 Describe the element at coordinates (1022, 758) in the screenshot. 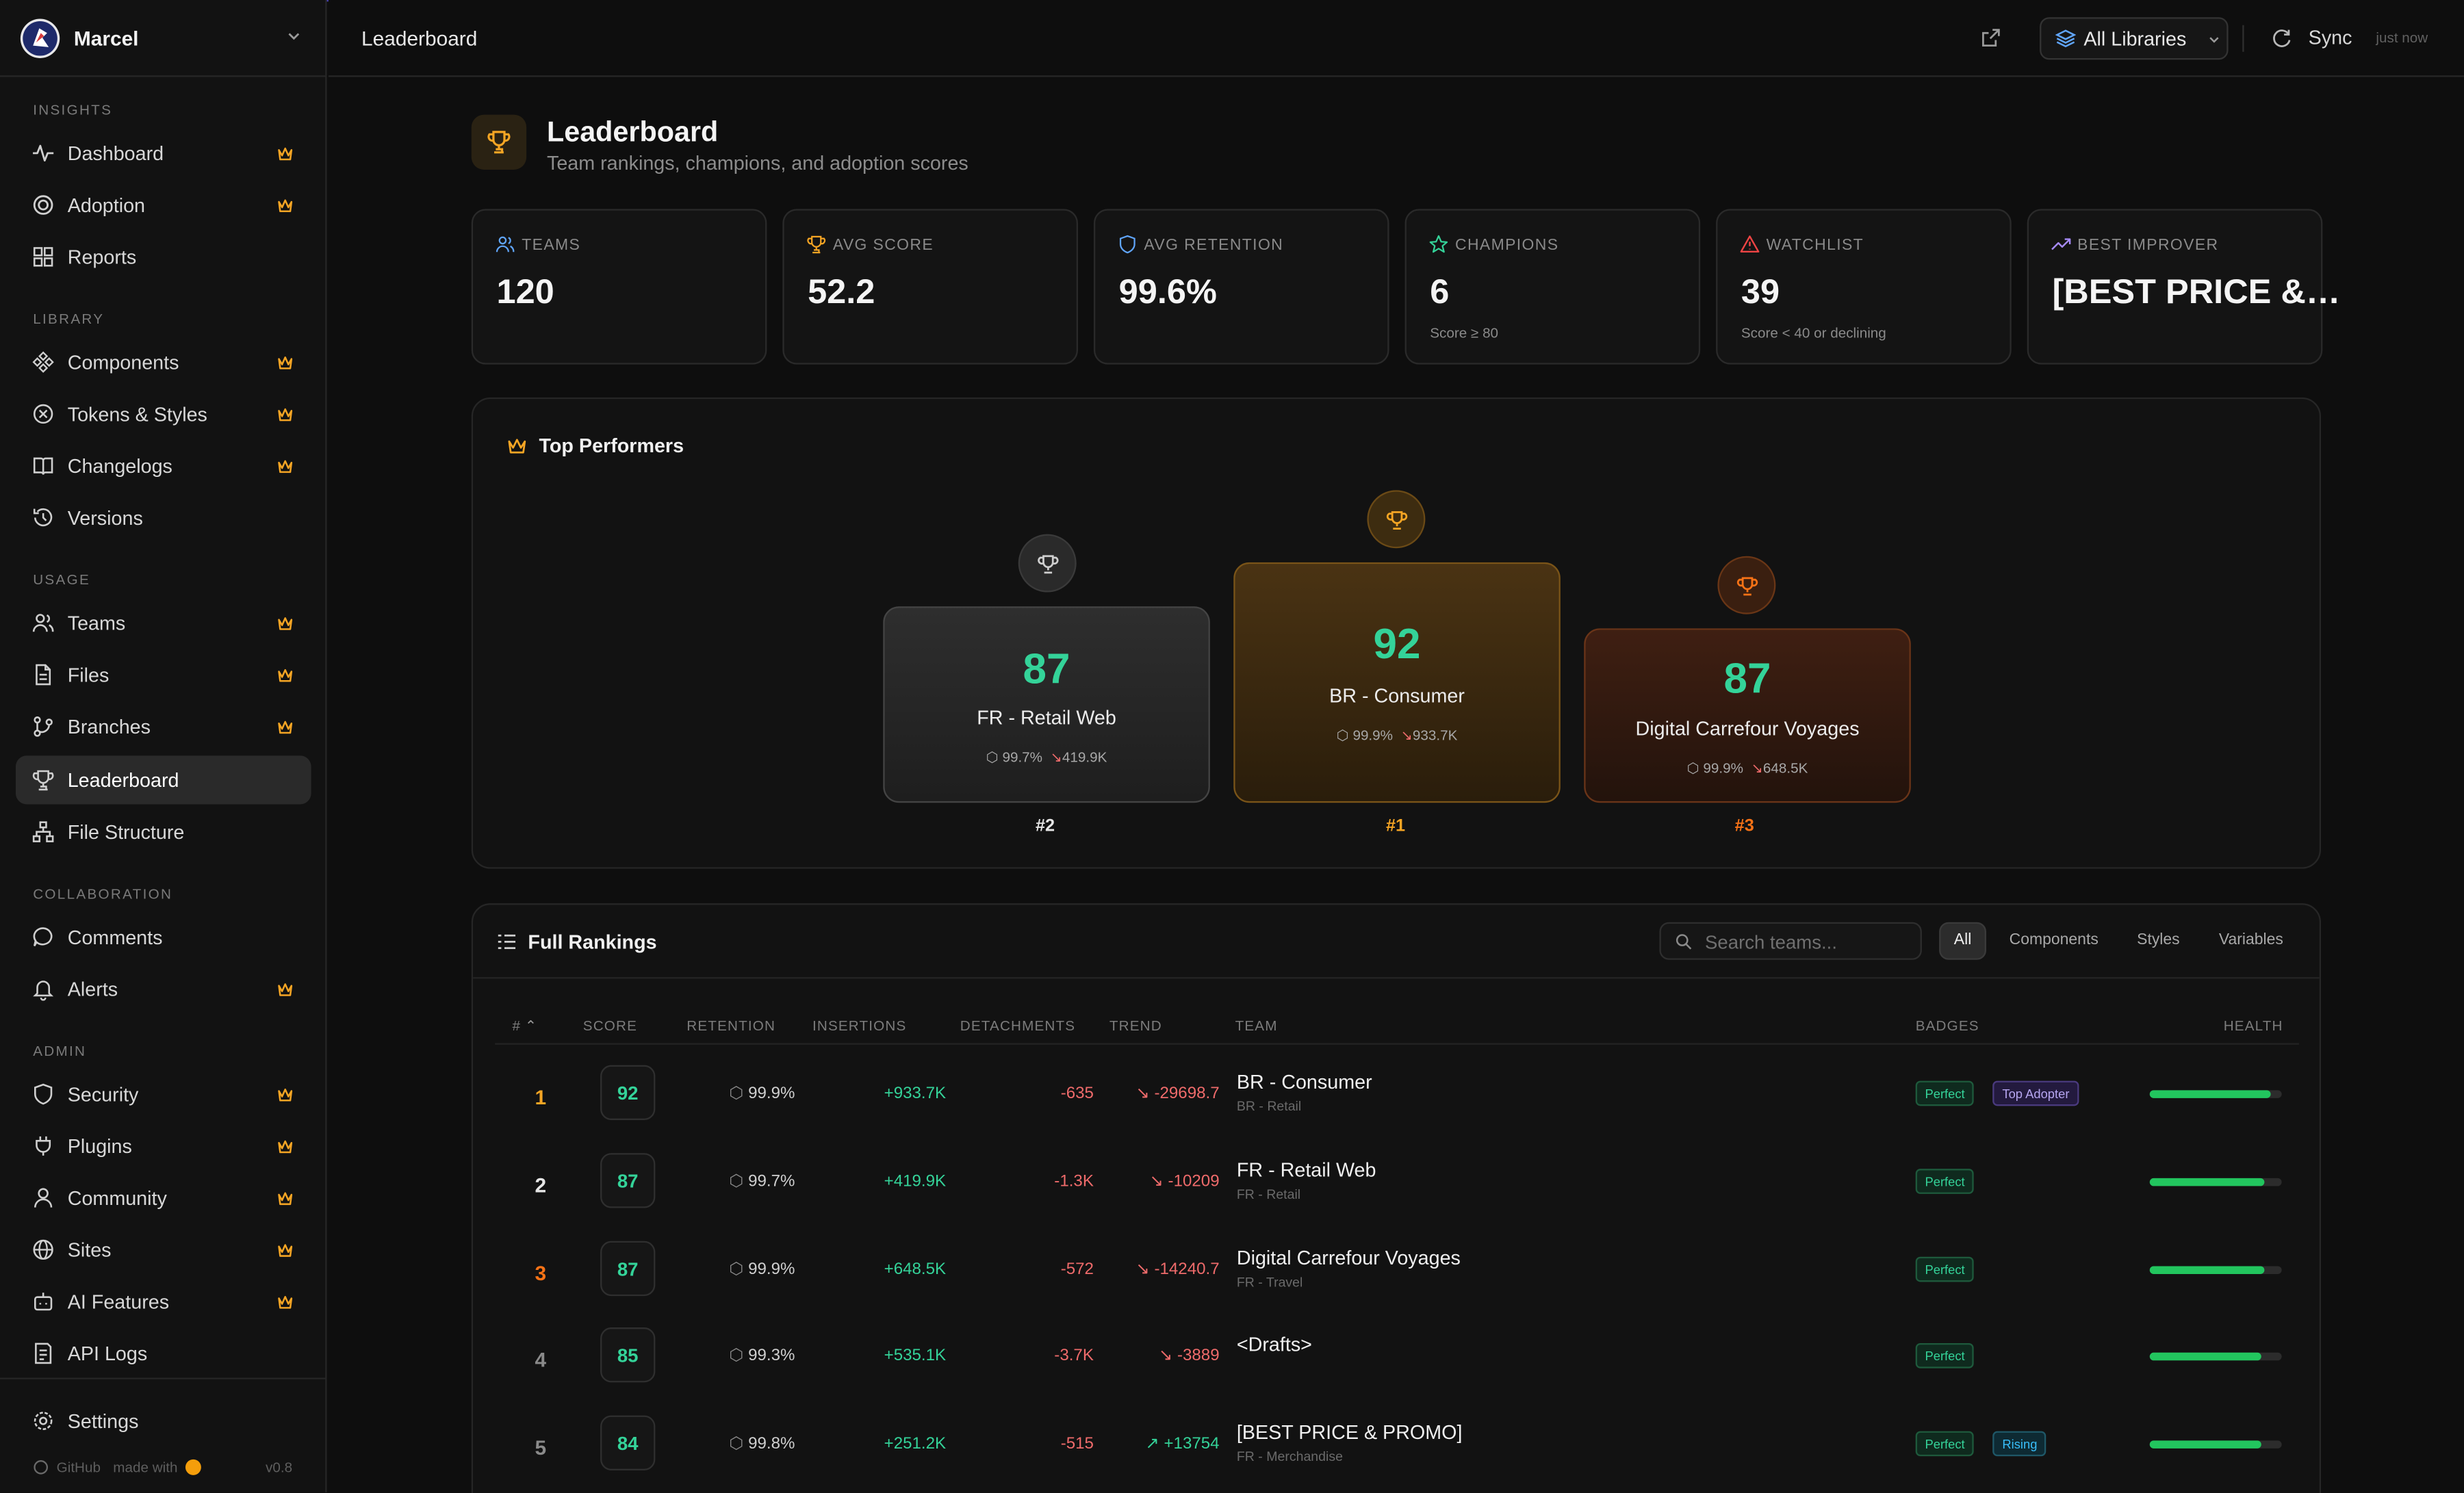

I see `podium-retention: 99.7%` at that location.